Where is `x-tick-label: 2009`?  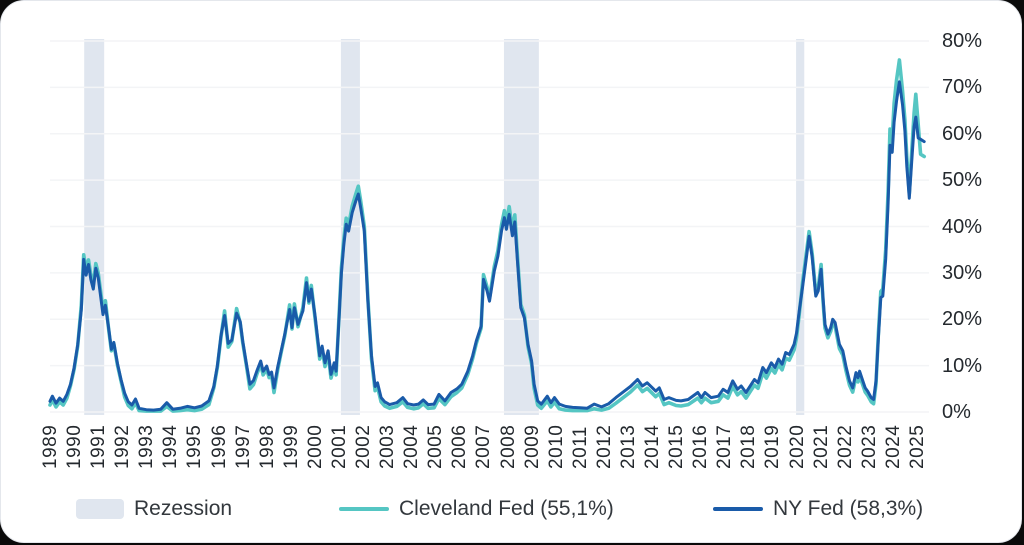 x-tick-label: 2009 is located at coordinates (532, 446).